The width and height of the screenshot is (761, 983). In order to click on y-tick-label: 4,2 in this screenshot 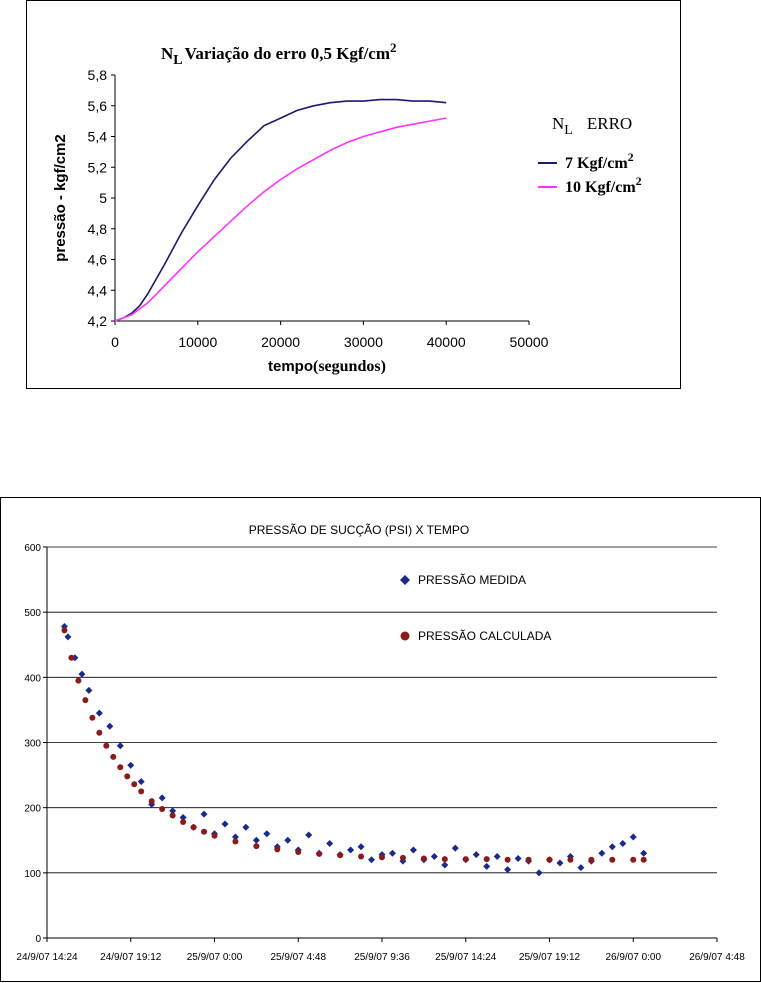, I will do `click(98, 321)`.